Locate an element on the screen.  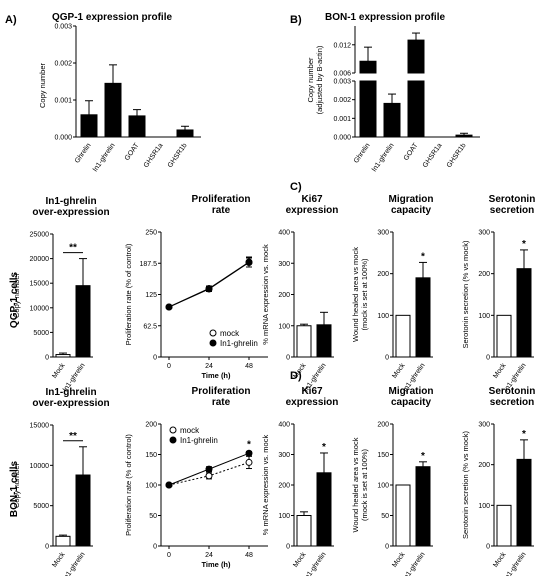
C5-y-label: Serotonin secretion (% vs mock) is located at coordinates (465, 294).